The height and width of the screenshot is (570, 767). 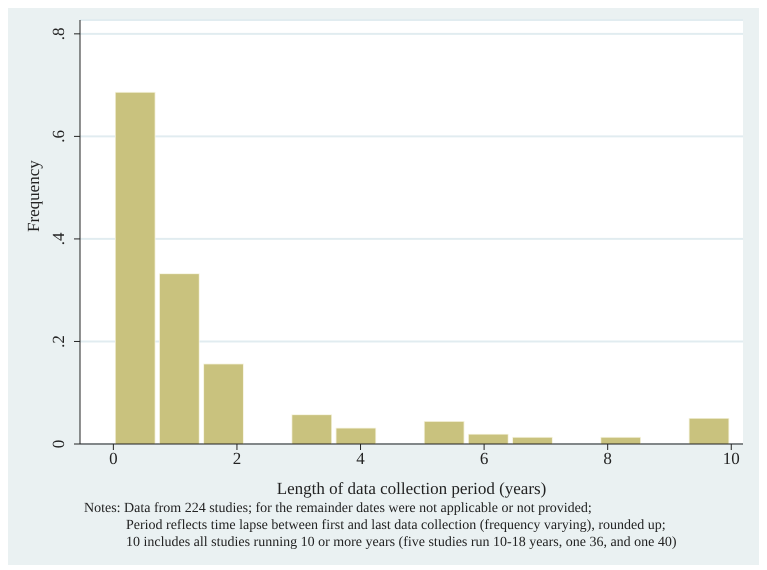 What do you see at coordinates (58, 136) in the screenshot?
I see `y-tick-label: .6` at bounding box center [58, 136].